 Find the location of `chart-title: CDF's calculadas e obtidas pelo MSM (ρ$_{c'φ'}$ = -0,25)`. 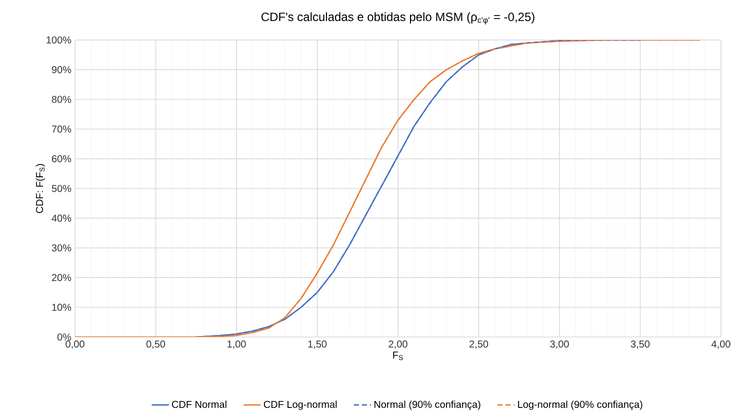

chart-title: CDF's calculadas e obtidas pelo MSM (ρ$_{c'φ'}$ = -0,25) is located at coordinates (397, 18).